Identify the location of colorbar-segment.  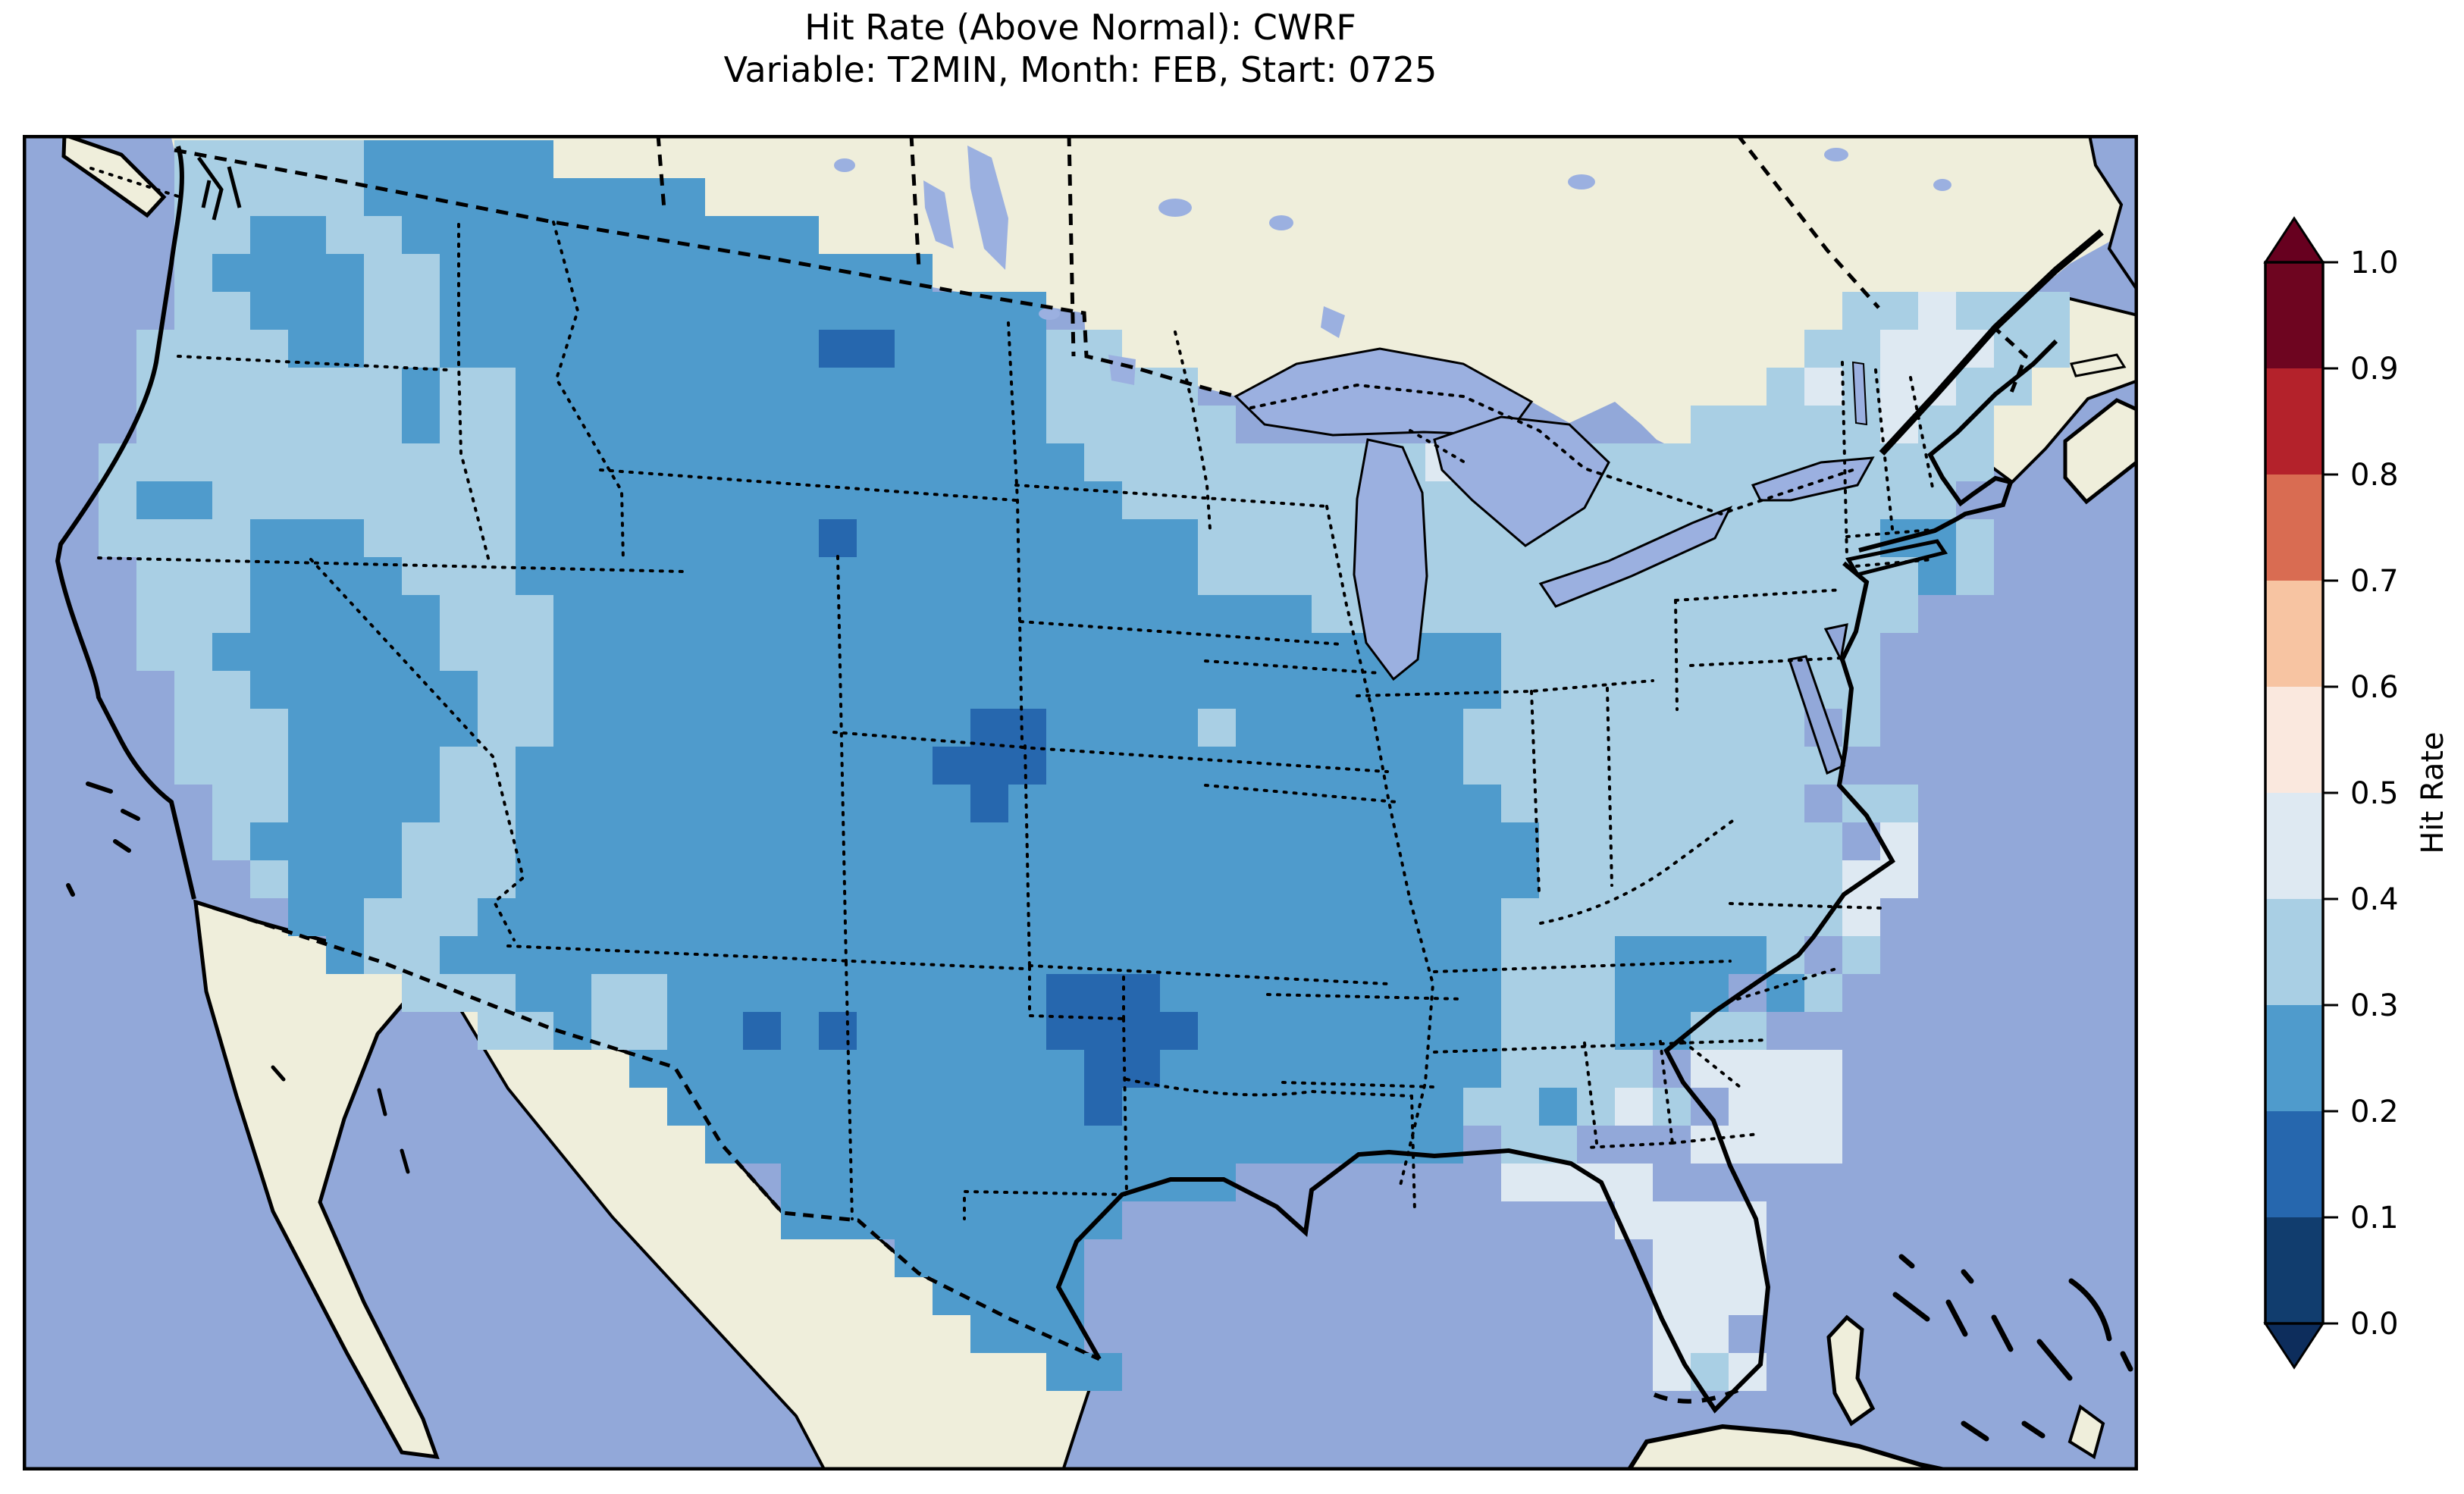
(2294, 1164).